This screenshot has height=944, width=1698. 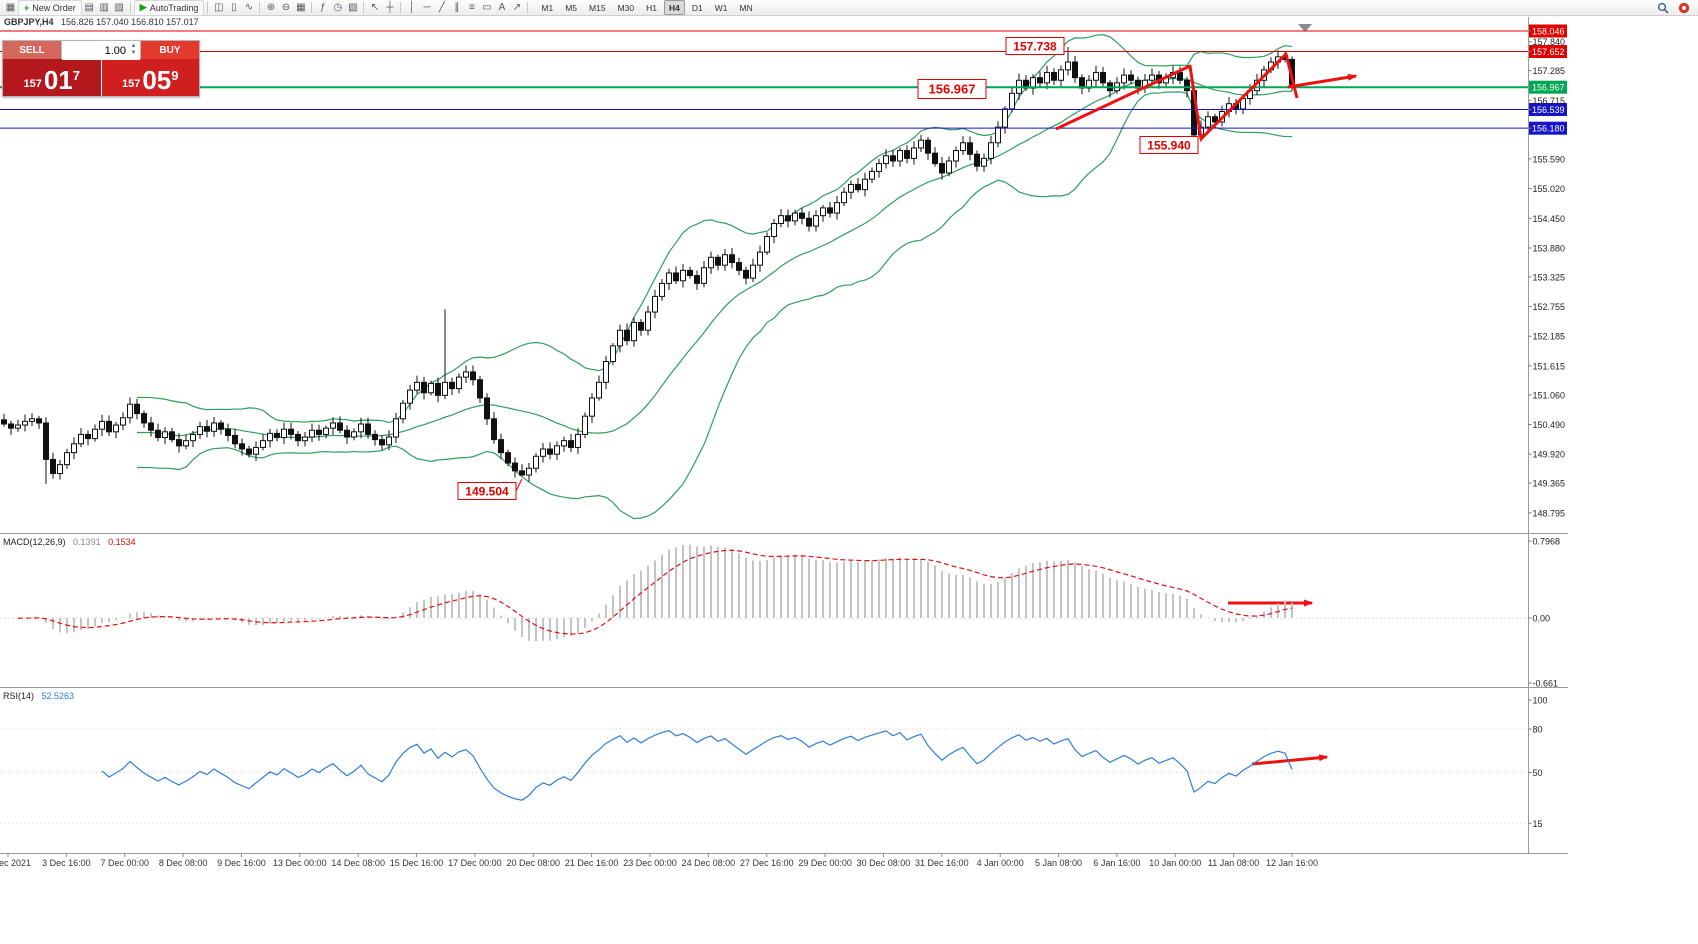 I want to click on volume-input, so click(x=101, y=51).